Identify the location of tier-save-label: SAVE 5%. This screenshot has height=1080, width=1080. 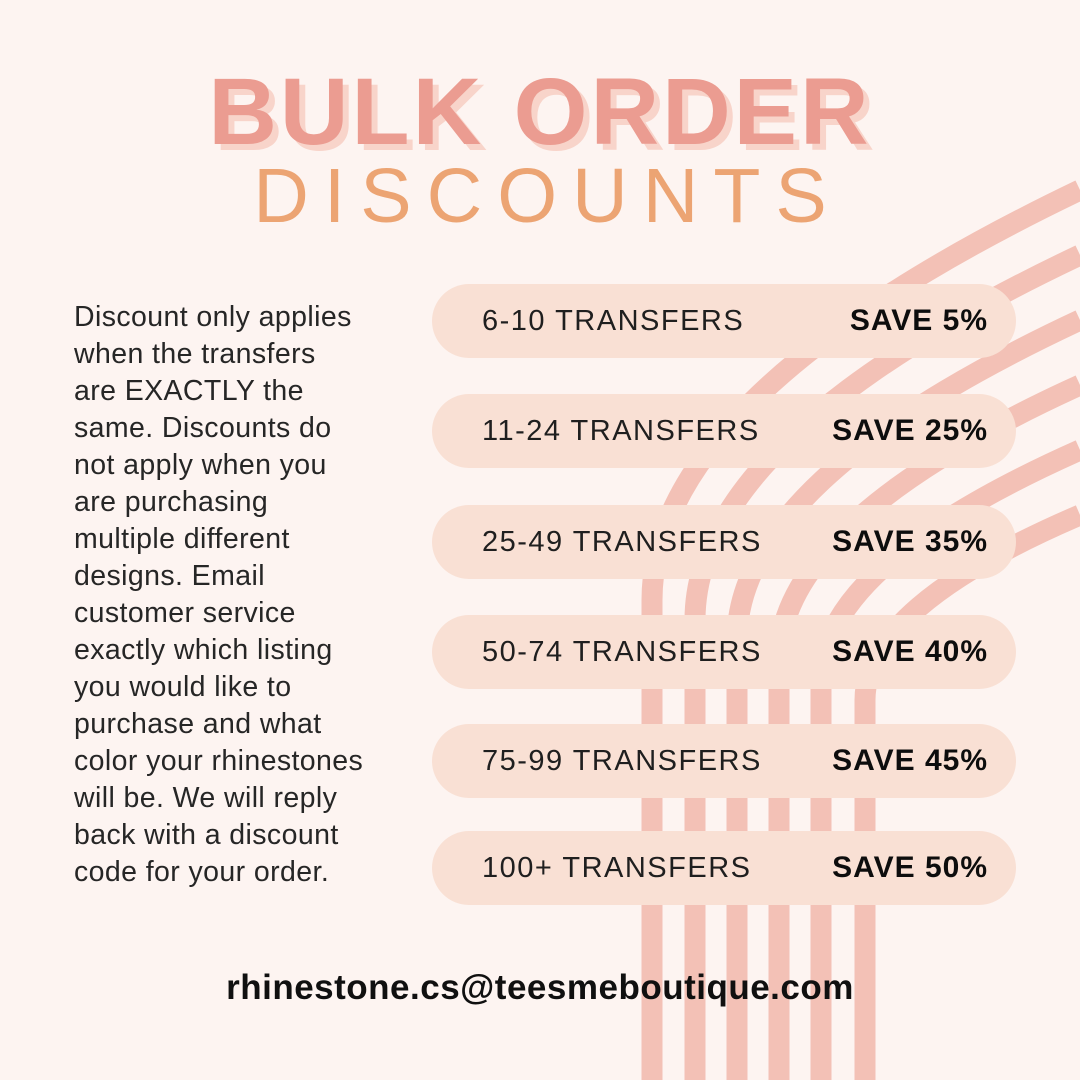
(918, 320).